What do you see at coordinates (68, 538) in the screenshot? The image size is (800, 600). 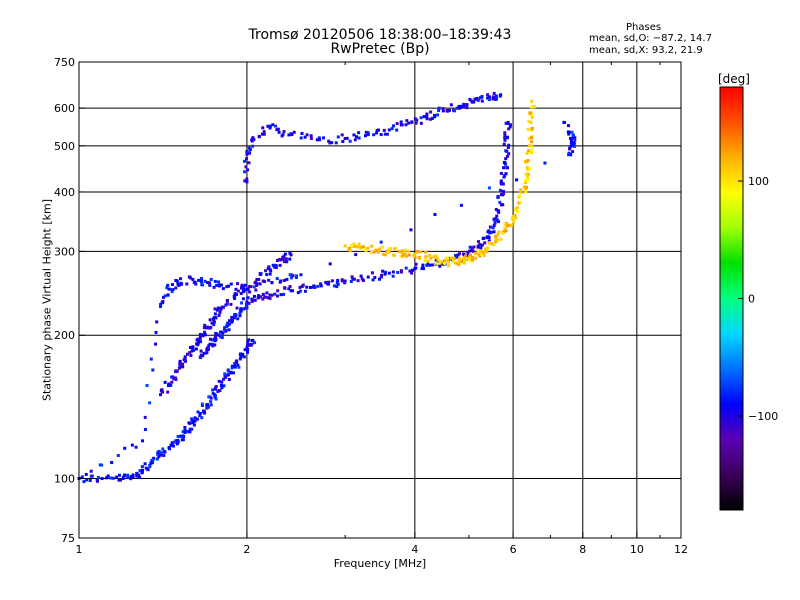 I see `y-tick-label: 75` at bounding box center [68, 538].